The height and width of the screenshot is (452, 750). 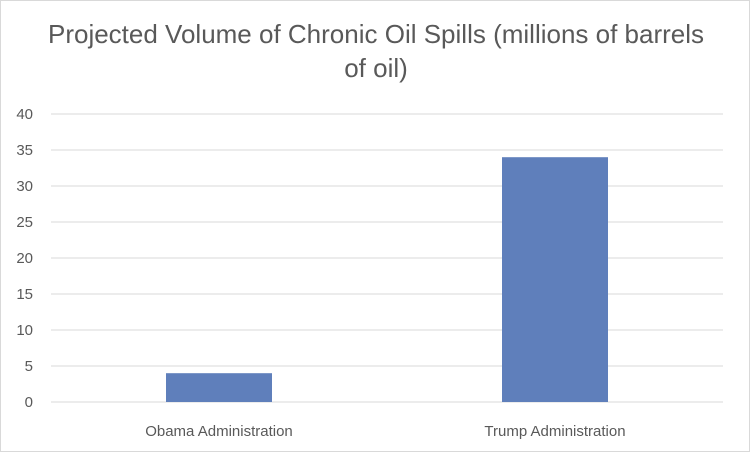 What do you see at coordinates (24, 186) in the screenshot?
I see `y-tick-label: 30` at bounding box center [24, 186].